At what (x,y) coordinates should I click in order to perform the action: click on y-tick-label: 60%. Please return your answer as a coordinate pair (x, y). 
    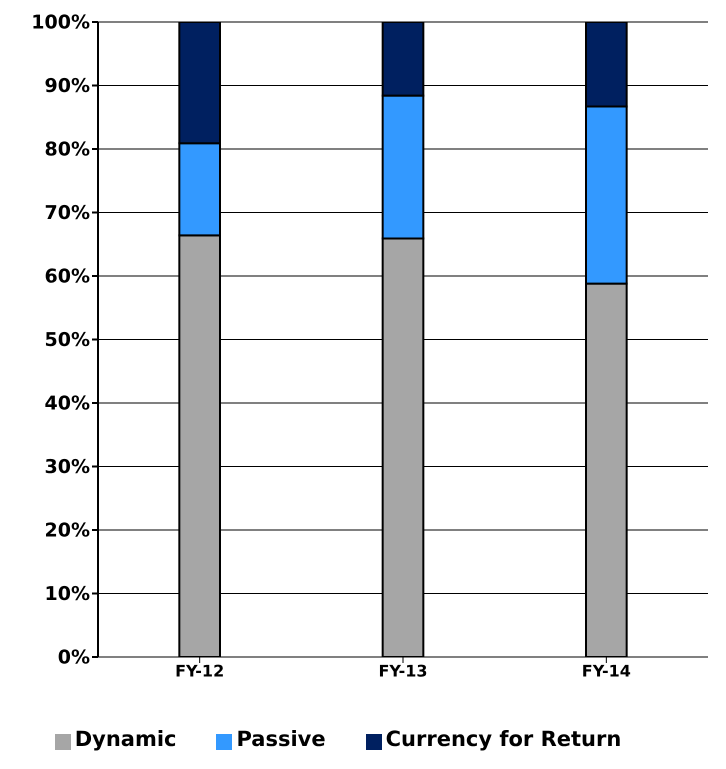
    Looking at the image, I should click on (67, 277).